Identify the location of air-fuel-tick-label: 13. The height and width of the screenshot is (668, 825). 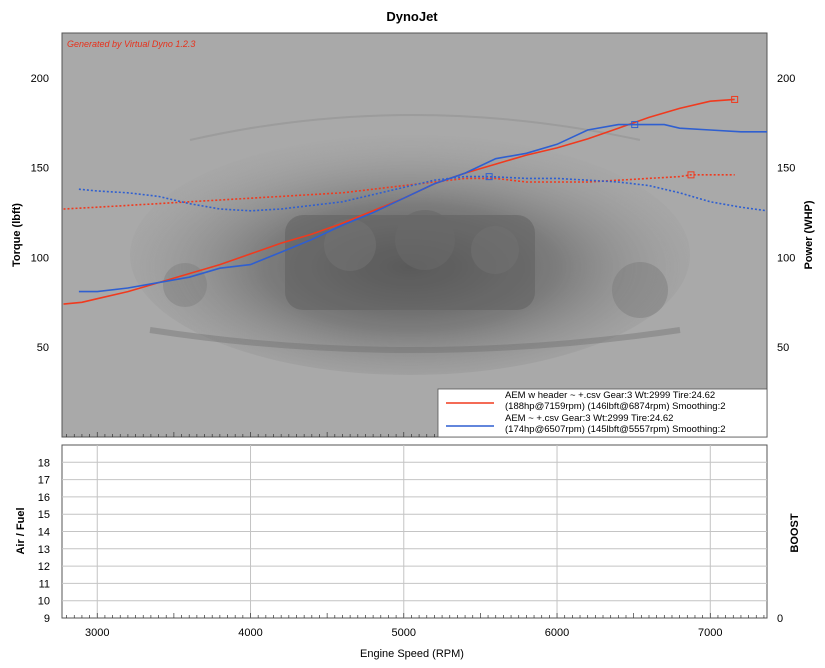
(44, 550).